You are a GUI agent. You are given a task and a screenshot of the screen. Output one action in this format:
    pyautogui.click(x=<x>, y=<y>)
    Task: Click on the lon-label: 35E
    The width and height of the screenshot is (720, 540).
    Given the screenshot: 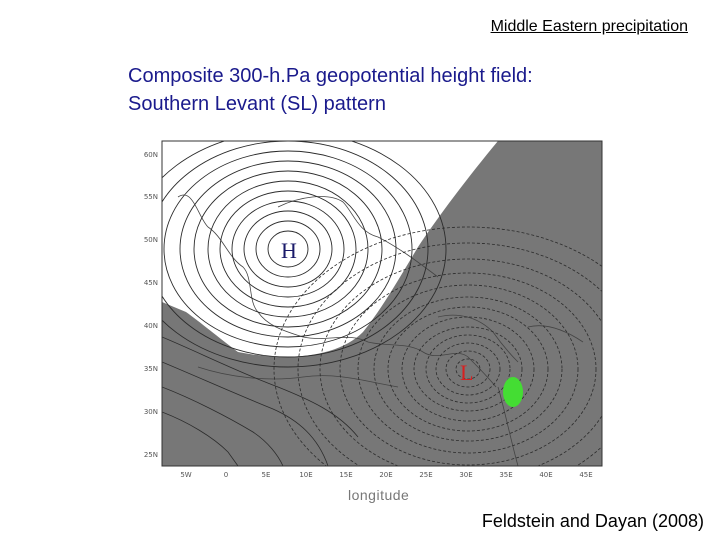 What is the action you would take?
    pyautogui.click(x=505, y=475)
    